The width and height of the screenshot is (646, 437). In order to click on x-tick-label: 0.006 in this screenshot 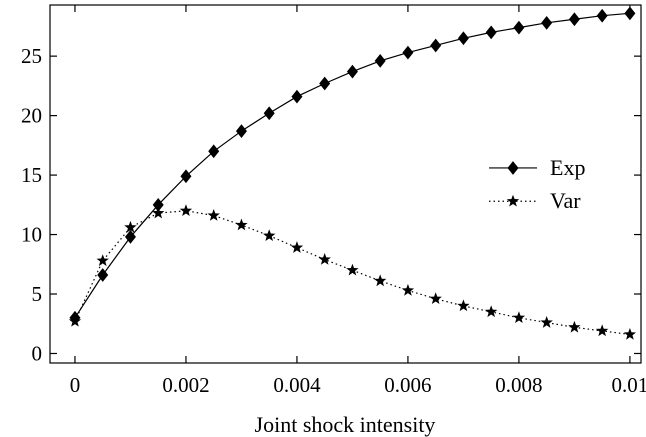, I will do `click(407, 385)`.